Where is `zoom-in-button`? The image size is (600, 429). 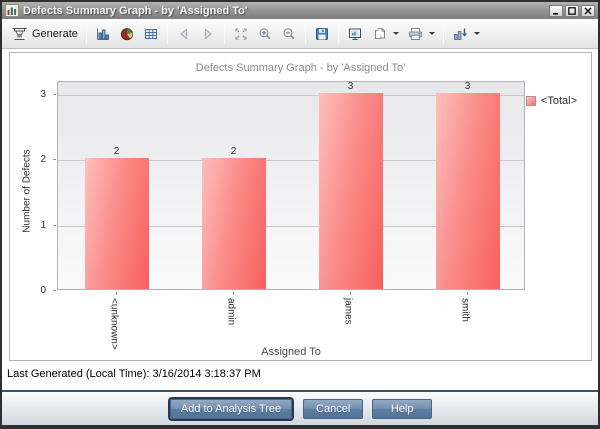 zoom-in-button is located at coordinates (265, 34).